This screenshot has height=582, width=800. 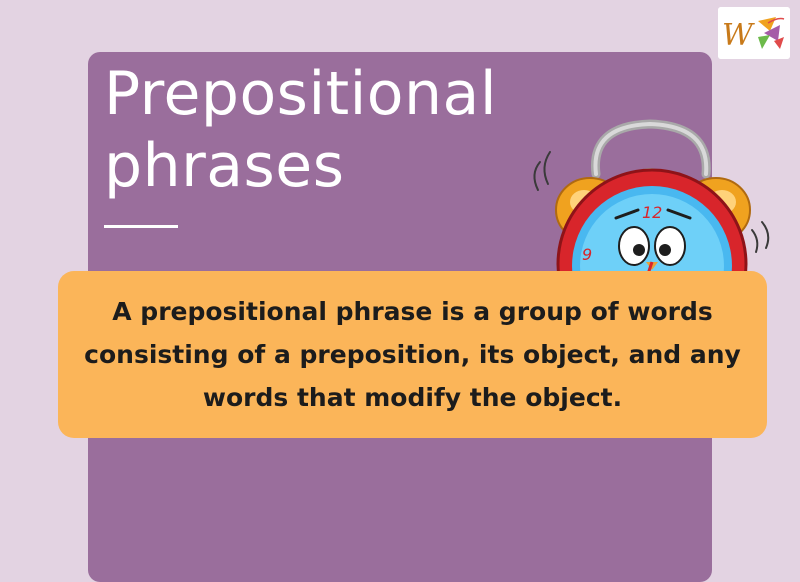 What do you see at coordinates (651, 200) in the screenshot?
I see `alarm-clock-illustration: 12 9` at bounding box center [651, 200].